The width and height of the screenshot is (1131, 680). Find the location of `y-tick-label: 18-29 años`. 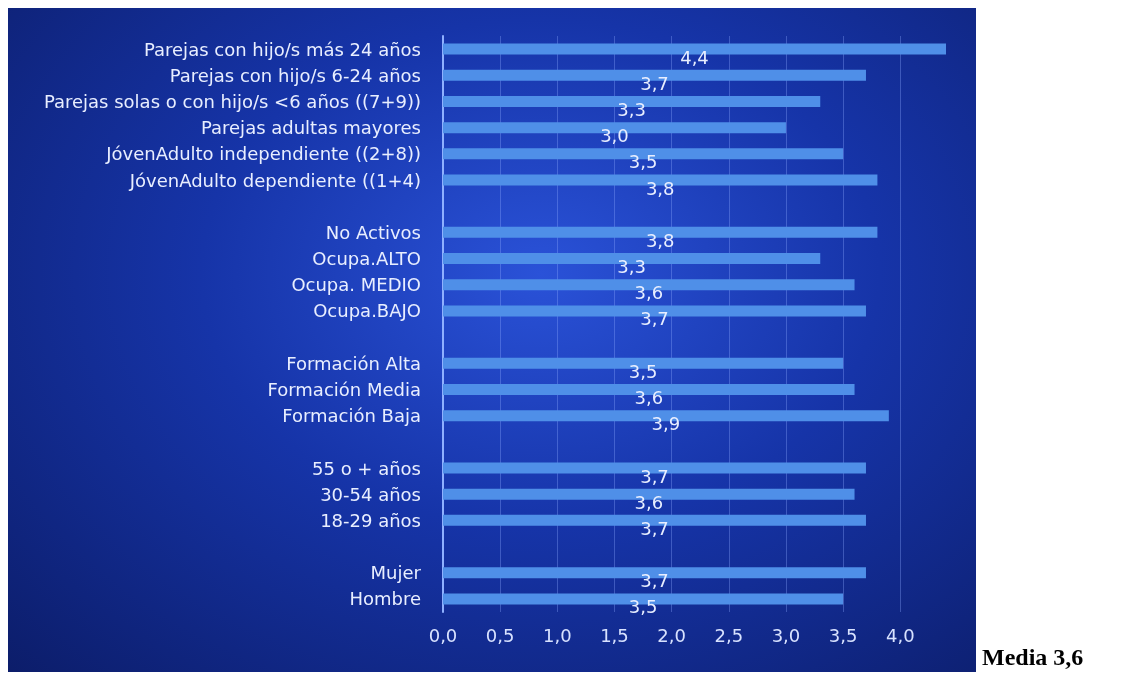

y-tick-label: 18-29 años is located at coordinates (370, 520).